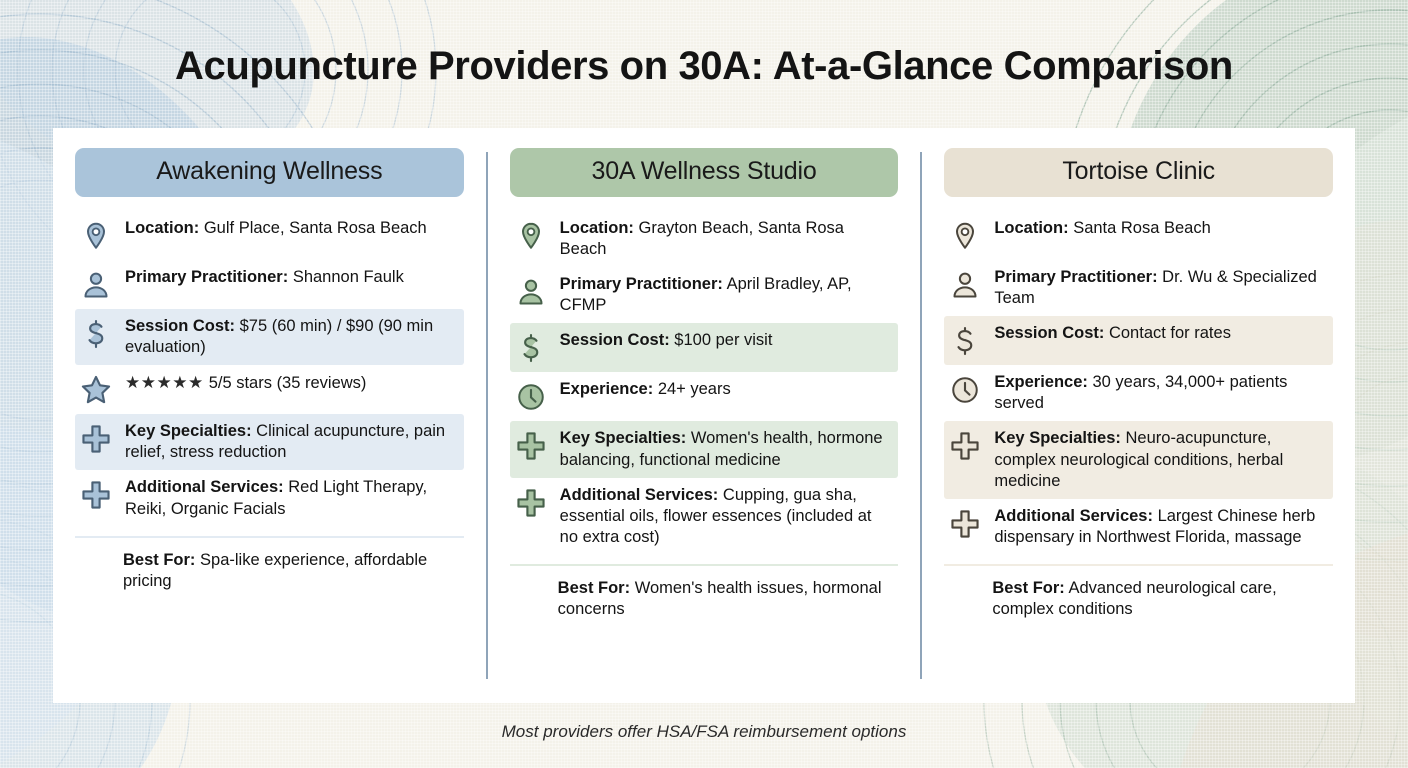 The height and width of the screenshot is (768, 1408). Describe the element at coordinates (291, 277) in the screenshot. I see `detail-text: Primary Practitioner: Shannon Faulk` at that location.